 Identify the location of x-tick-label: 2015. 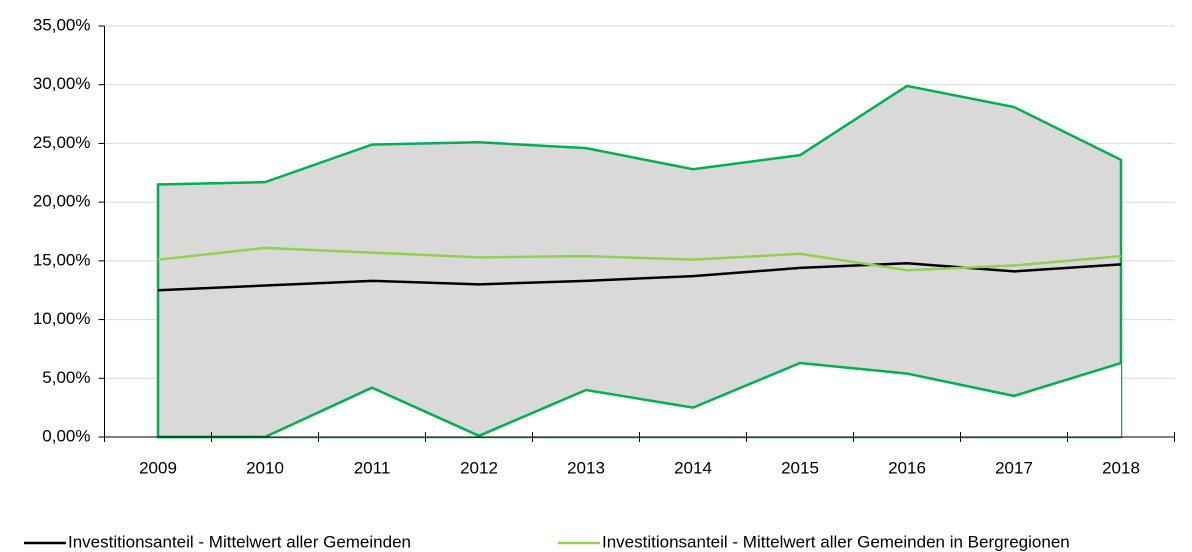
(800, 467).